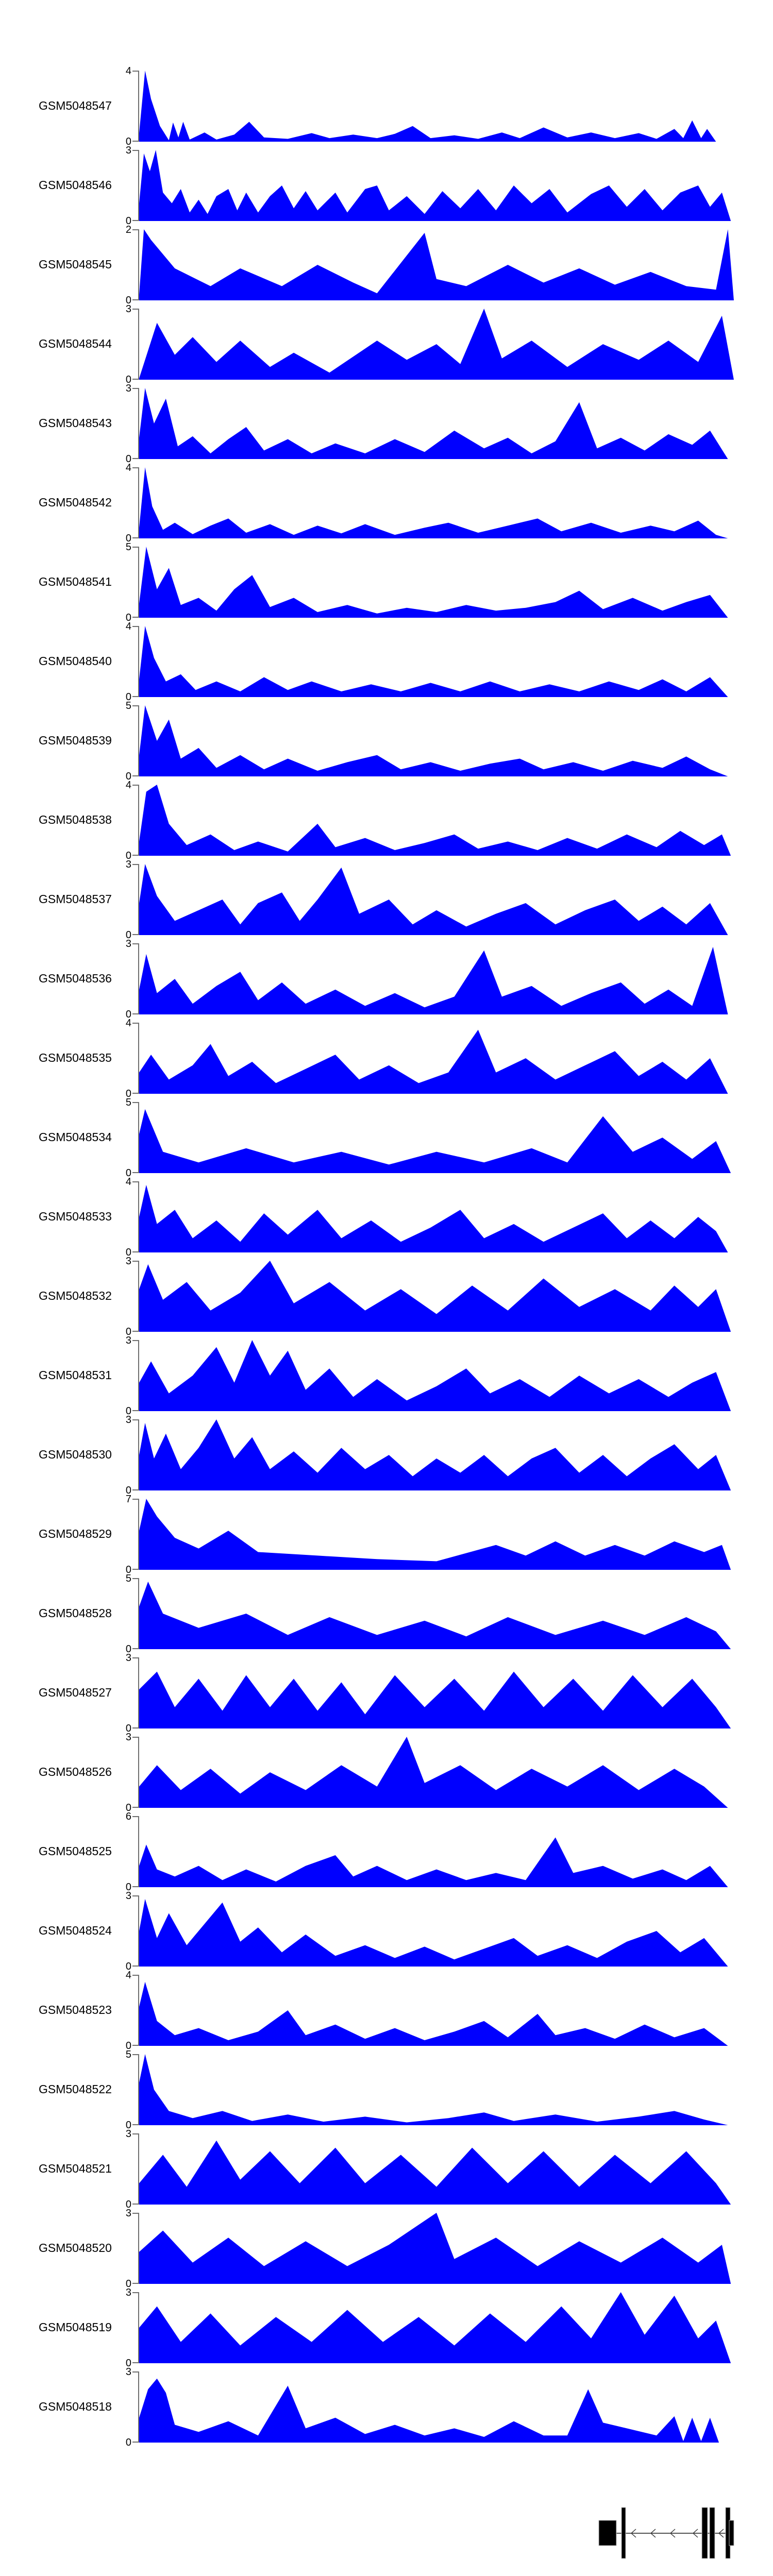  I want to click on track-label: GSM5048529, so click(75, 1533).